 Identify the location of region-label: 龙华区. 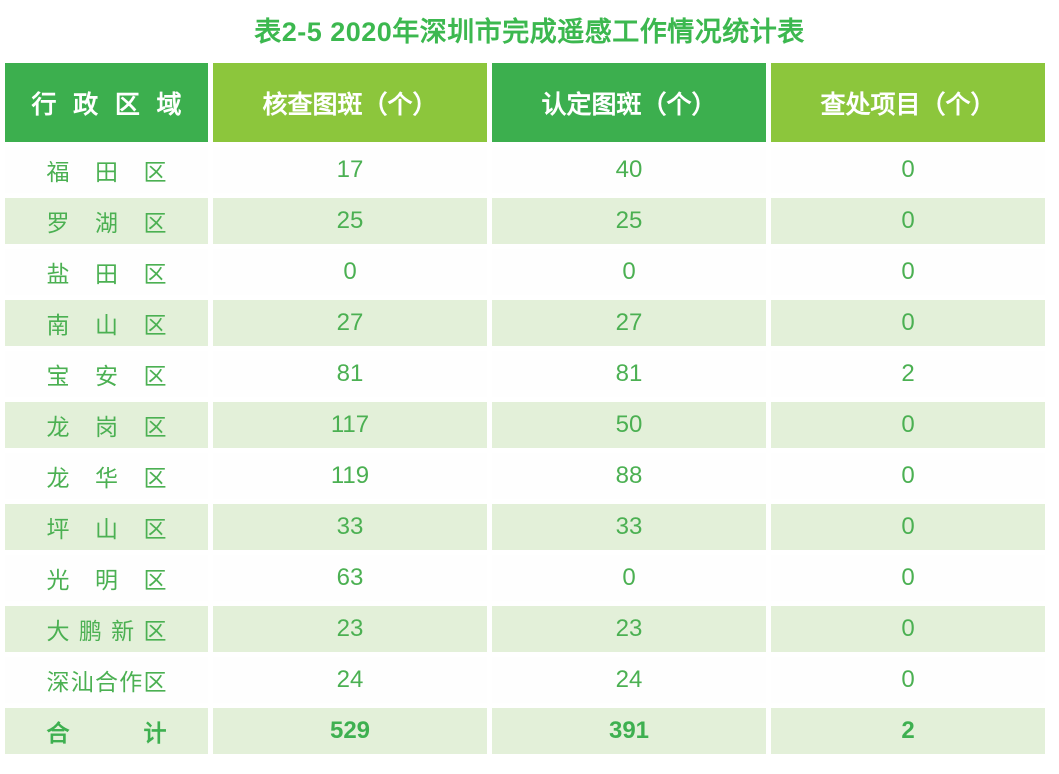
(106, 478).